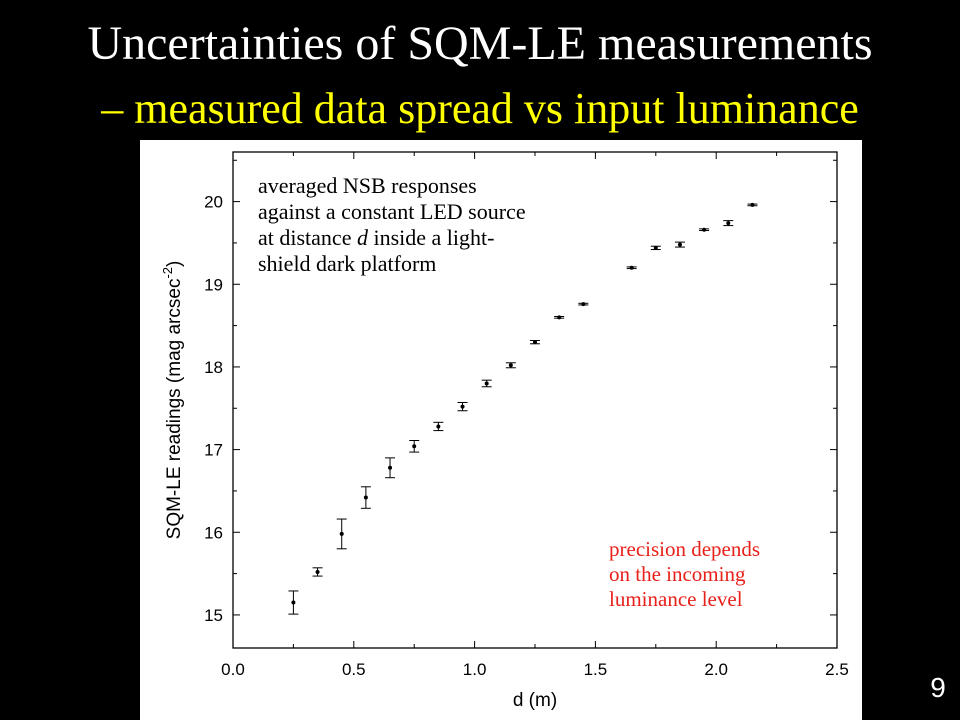  What do you see at coordinates (172, 400) in the screenshot?
I see `y-axis-label: SQM-LE readings (mag arcsec-2)` at bounding box center [172, 400].